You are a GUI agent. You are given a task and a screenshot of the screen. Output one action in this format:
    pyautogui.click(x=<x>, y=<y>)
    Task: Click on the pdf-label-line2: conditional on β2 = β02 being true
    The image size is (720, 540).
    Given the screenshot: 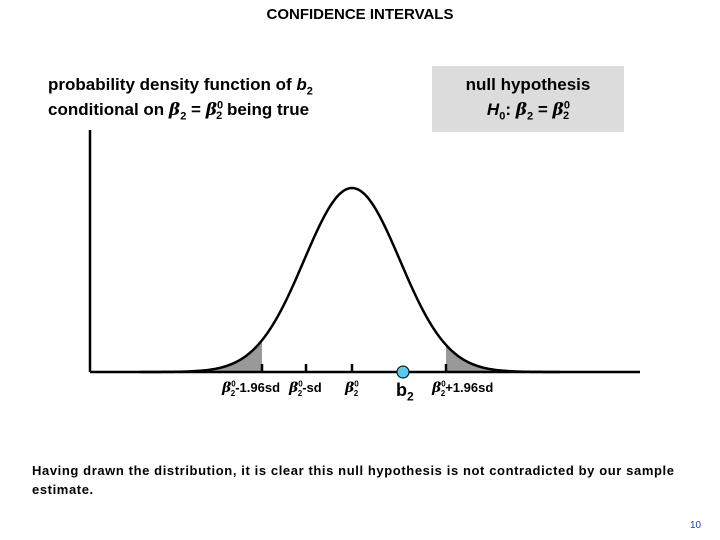 What is the action you would take?
    pyautogui.click(x=180, y=110)
    